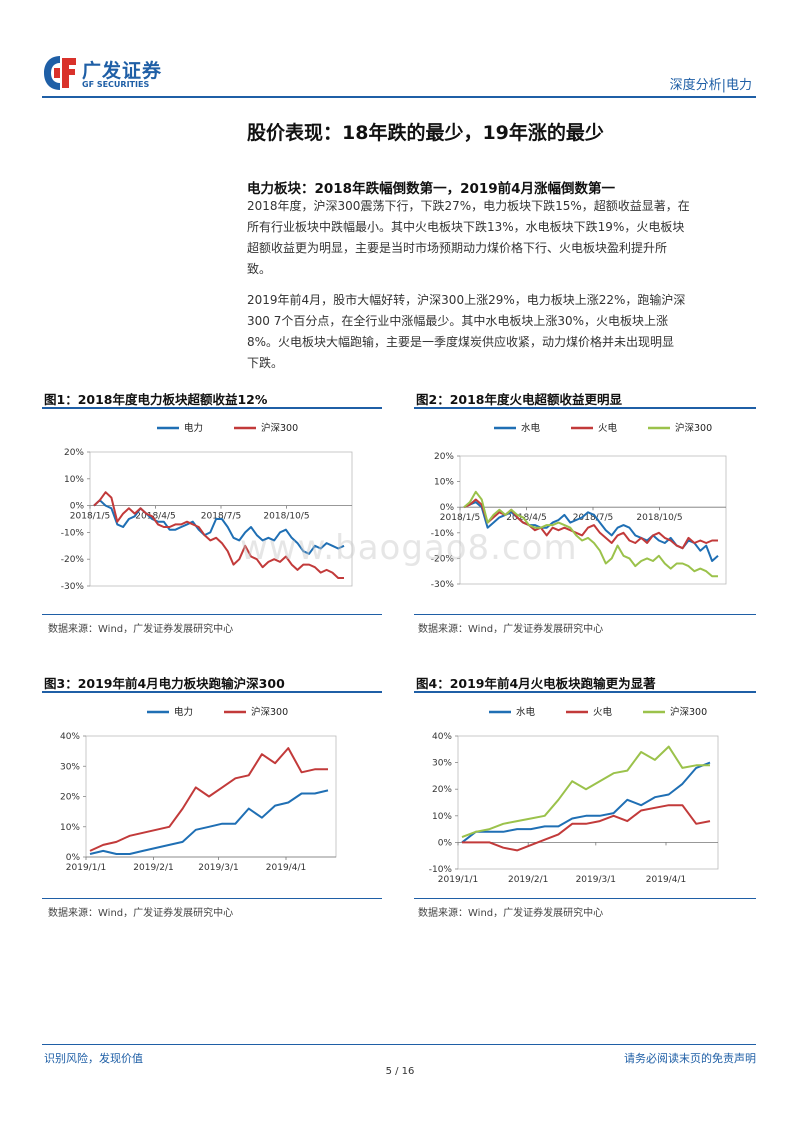 This screenshot has width=800, height=1132. Describe the element at coordinates (585, 898) in the screenshot. I see `figure-4-source-rule` at that location.